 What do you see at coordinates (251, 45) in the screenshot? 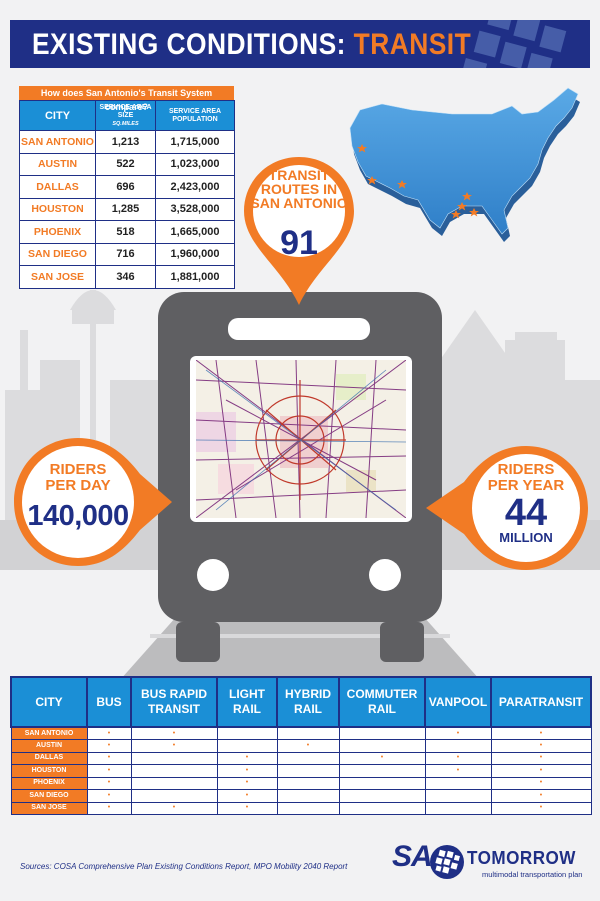
I see `page-title: EXISTING CONDITIONS: TRANSIT` at bounding box center [251, 45].